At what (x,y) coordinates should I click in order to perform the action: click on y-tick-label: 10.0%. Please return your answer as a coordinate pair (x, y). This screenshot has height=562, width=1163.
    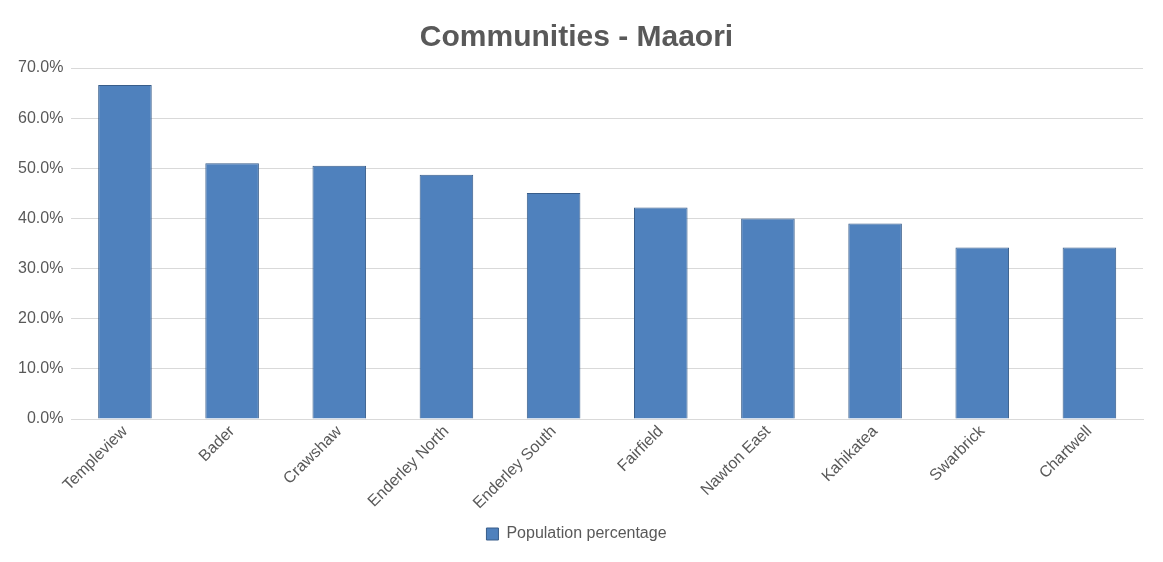
    Looking at the image, I should click on (40, 368).